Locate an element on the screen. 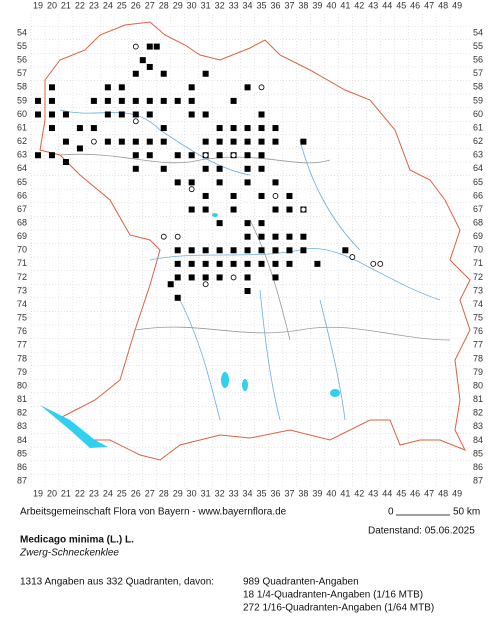 The image size is (500, 620). lake is located at coordinates (245, 385).